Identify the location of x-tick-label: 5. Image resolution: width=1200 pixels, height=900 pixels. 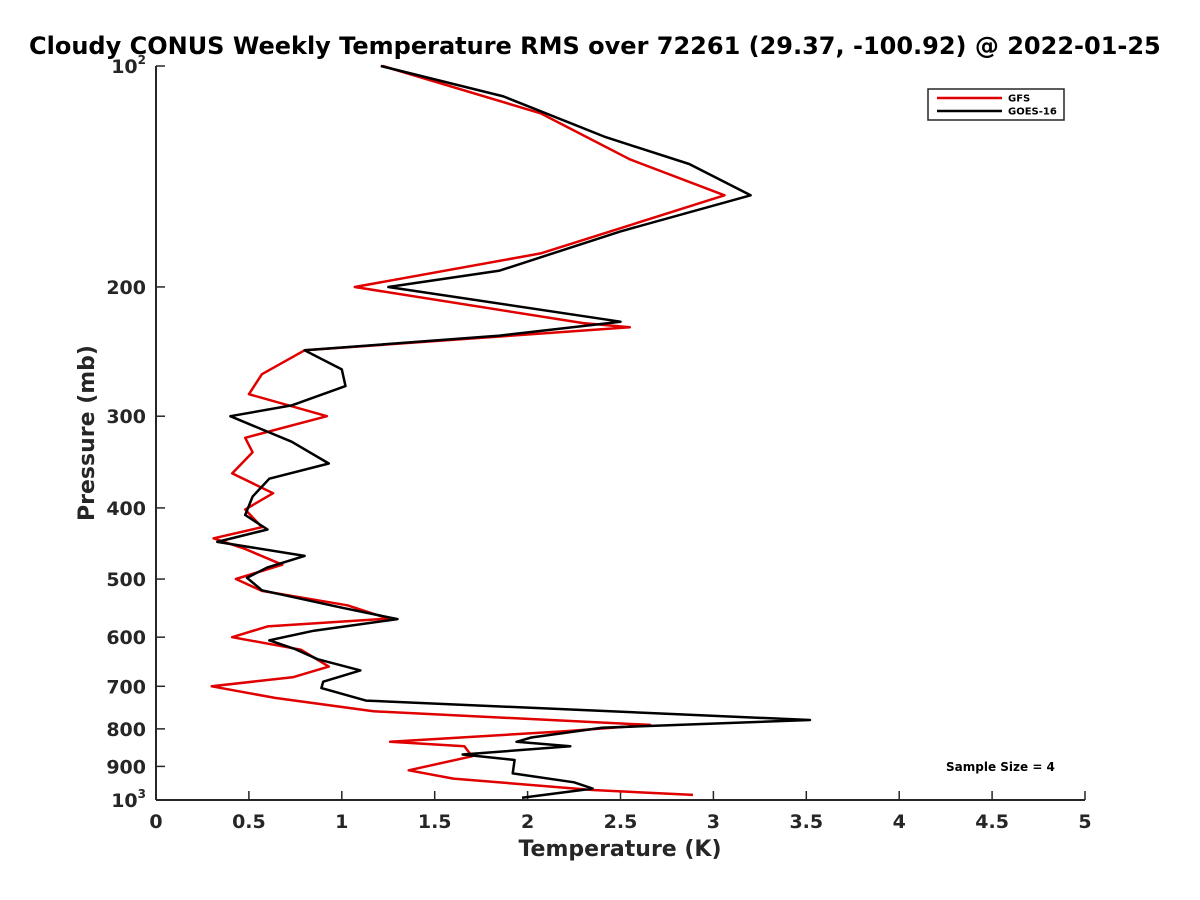
(1084, 822).